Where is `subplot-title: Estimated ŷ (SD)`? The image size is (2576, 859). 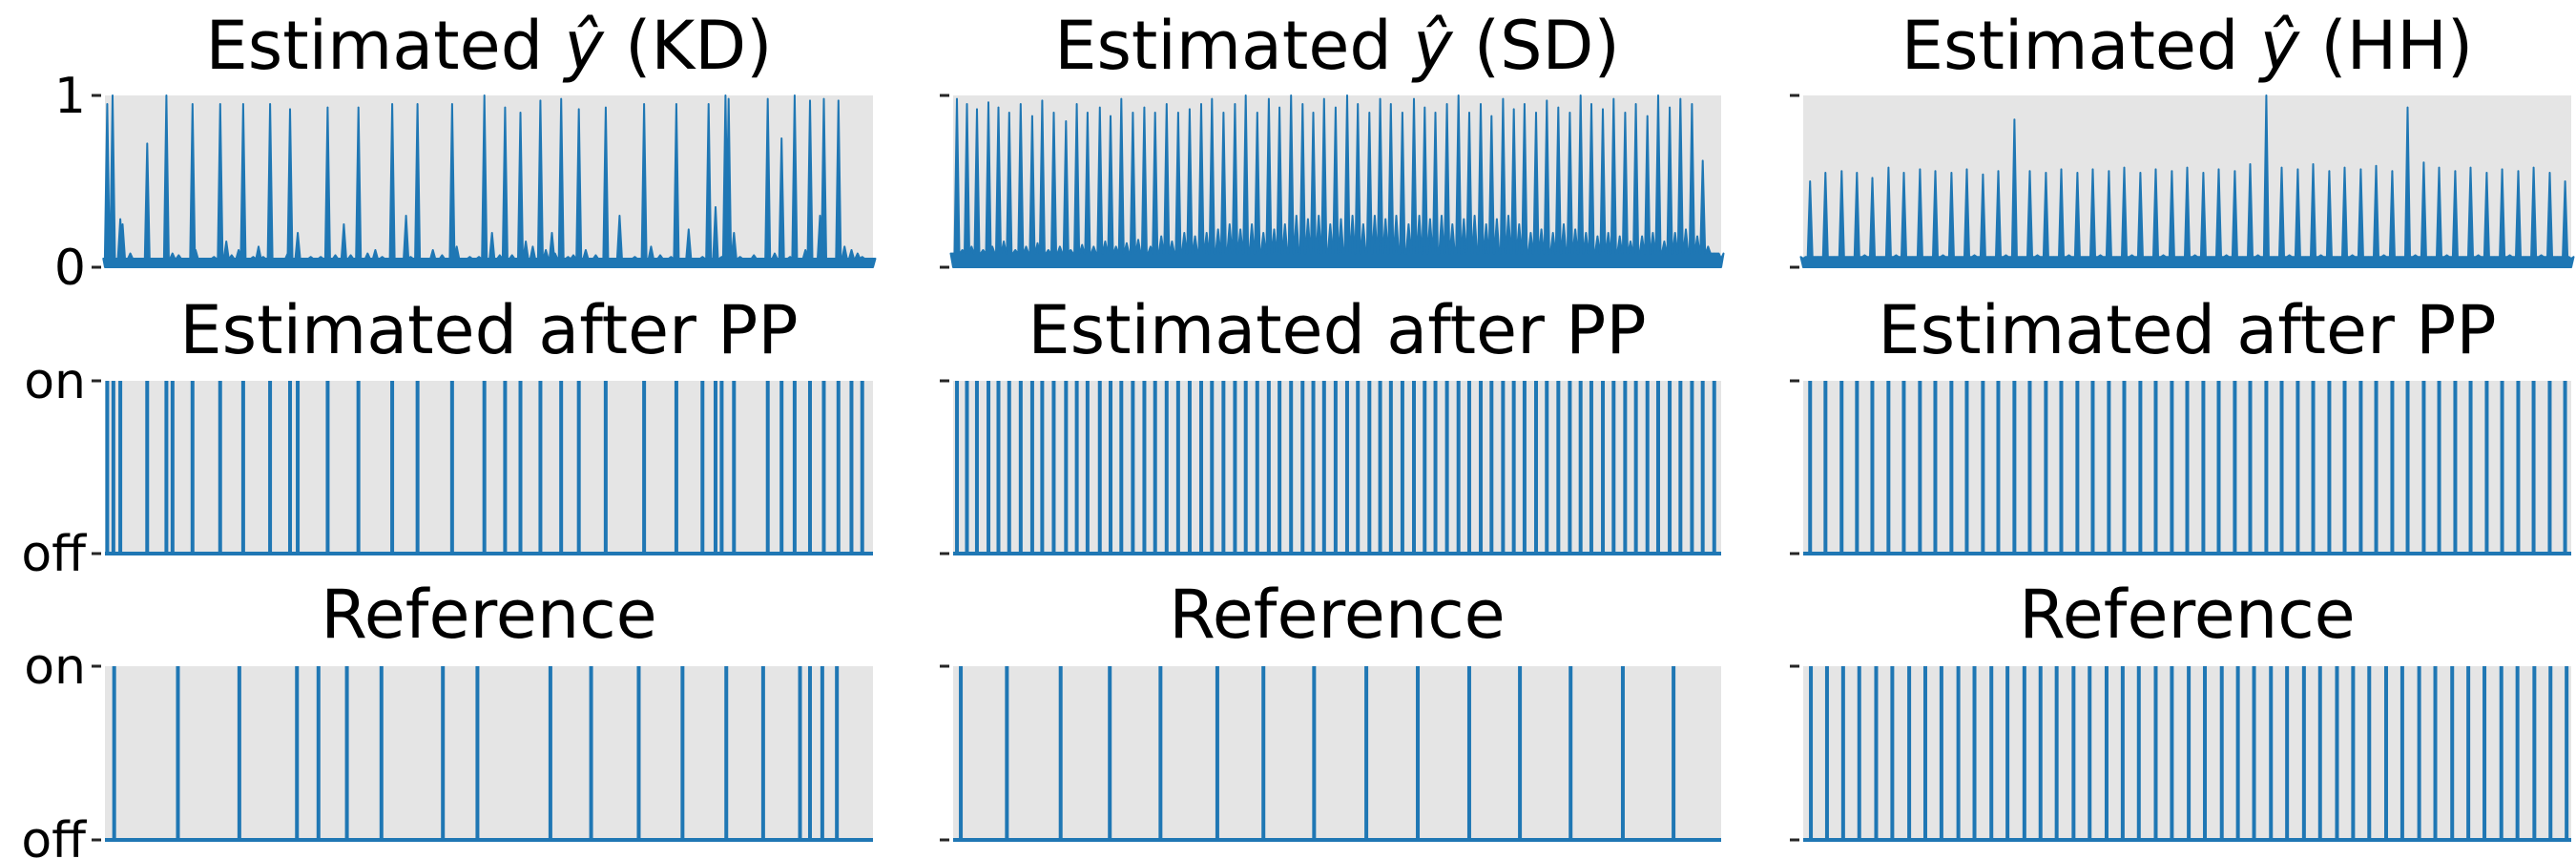 subplot-title: Estimated ŷ (SD) is located at coordinates (1337, 46).